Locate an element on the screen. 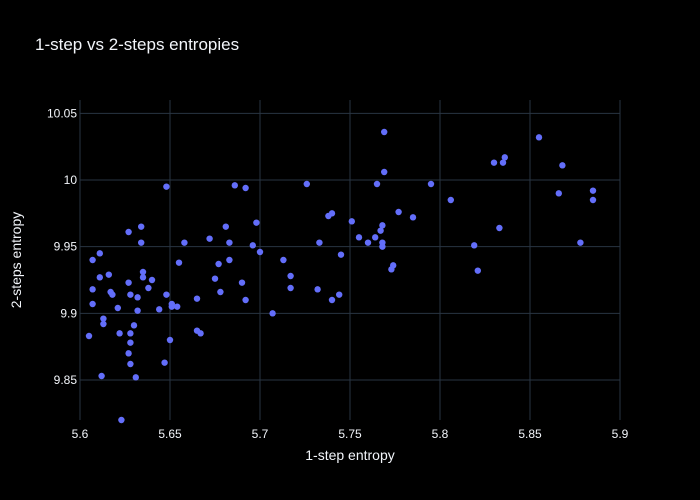 The height and width of the screenshot is (500, 700). x-tick-label: 5.75 is located at coordinates (350, 434).